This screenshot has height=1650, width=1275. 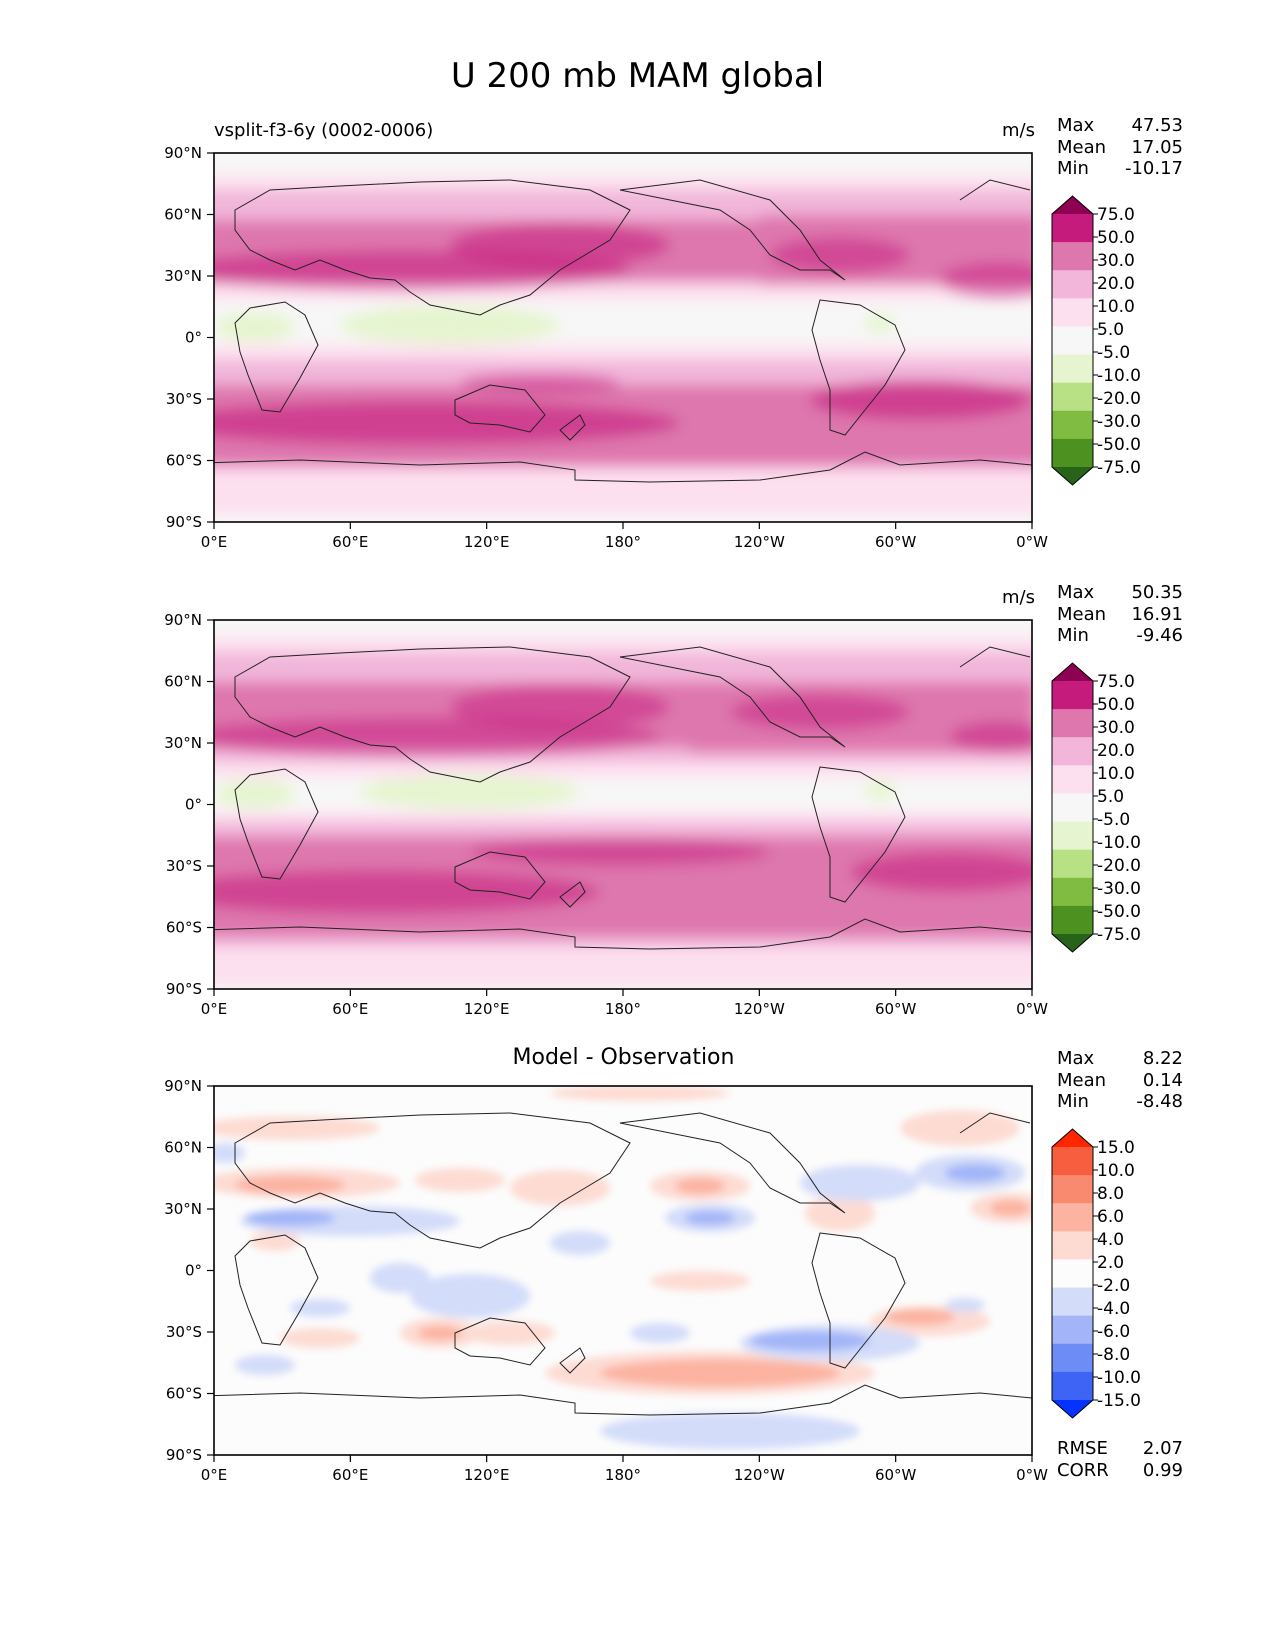 What do you see at coordinates (1162, 1080) in the screenshot?
I see `stat-value: 0.14` at bounding box center [1162, 1080].